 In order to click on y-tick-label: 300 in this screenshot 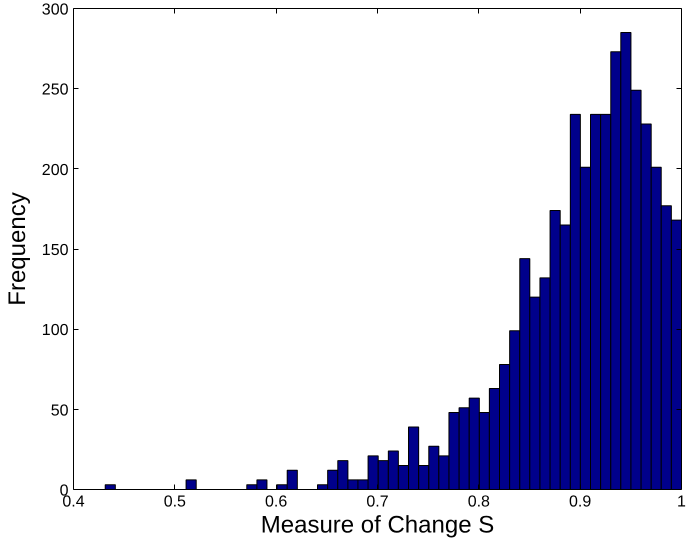, I will do `click(55, 10)`.